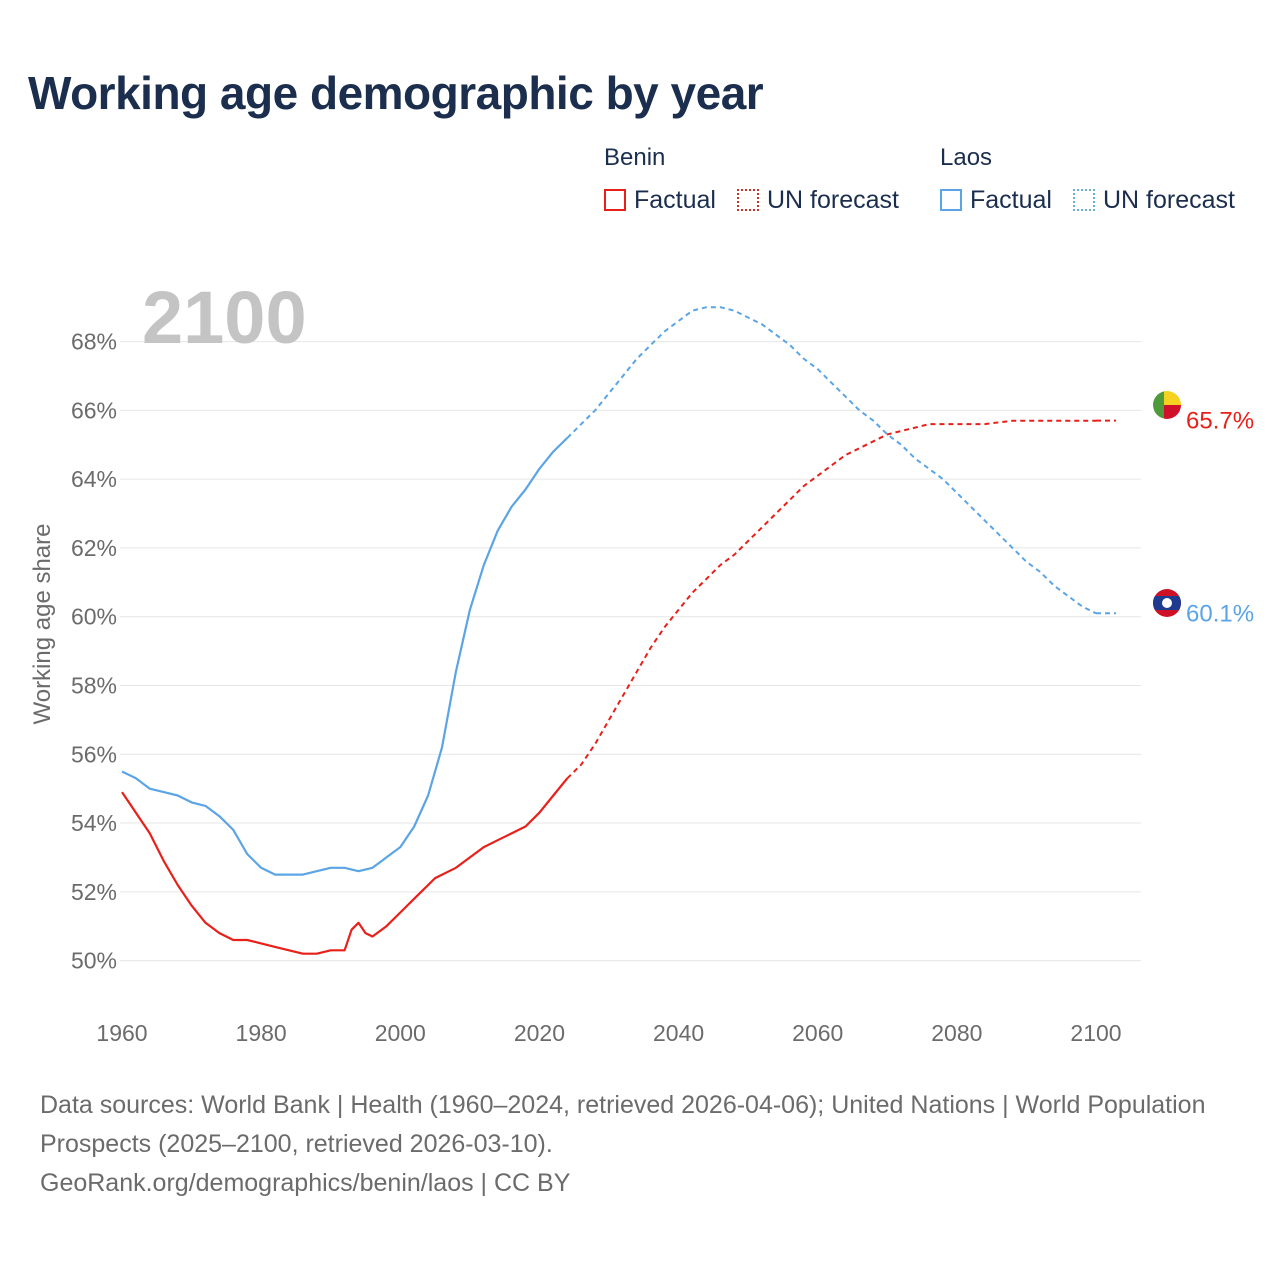  What do you see at coordinates (94, 342) in the screenshot?
I see `y-tick-label: 68%` at bounding box center [94, 342].